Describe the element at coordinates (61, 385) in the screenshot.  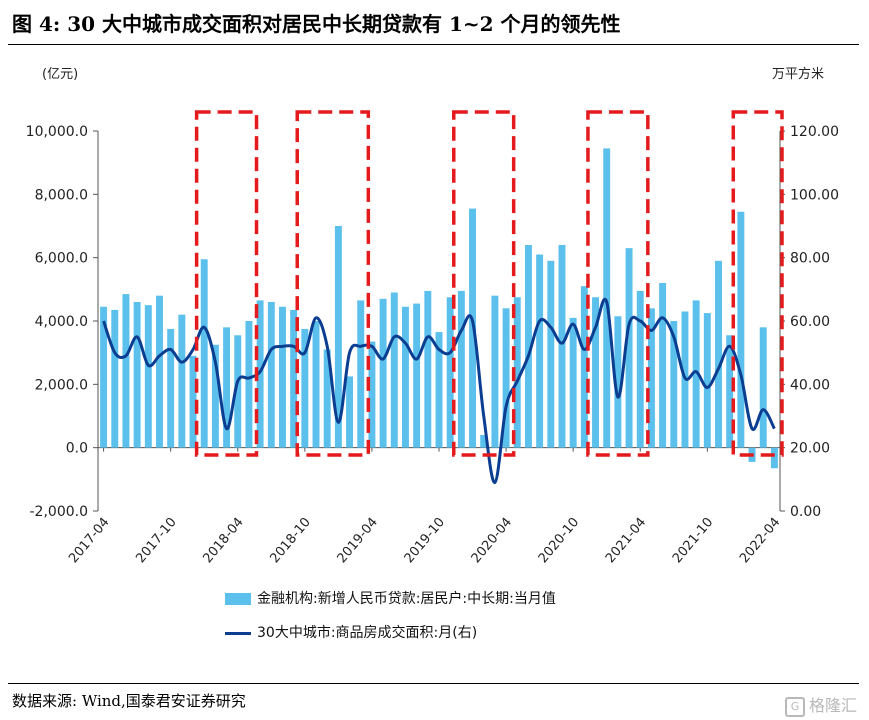
I see `left-tick-label: 2,000.0` at that location.